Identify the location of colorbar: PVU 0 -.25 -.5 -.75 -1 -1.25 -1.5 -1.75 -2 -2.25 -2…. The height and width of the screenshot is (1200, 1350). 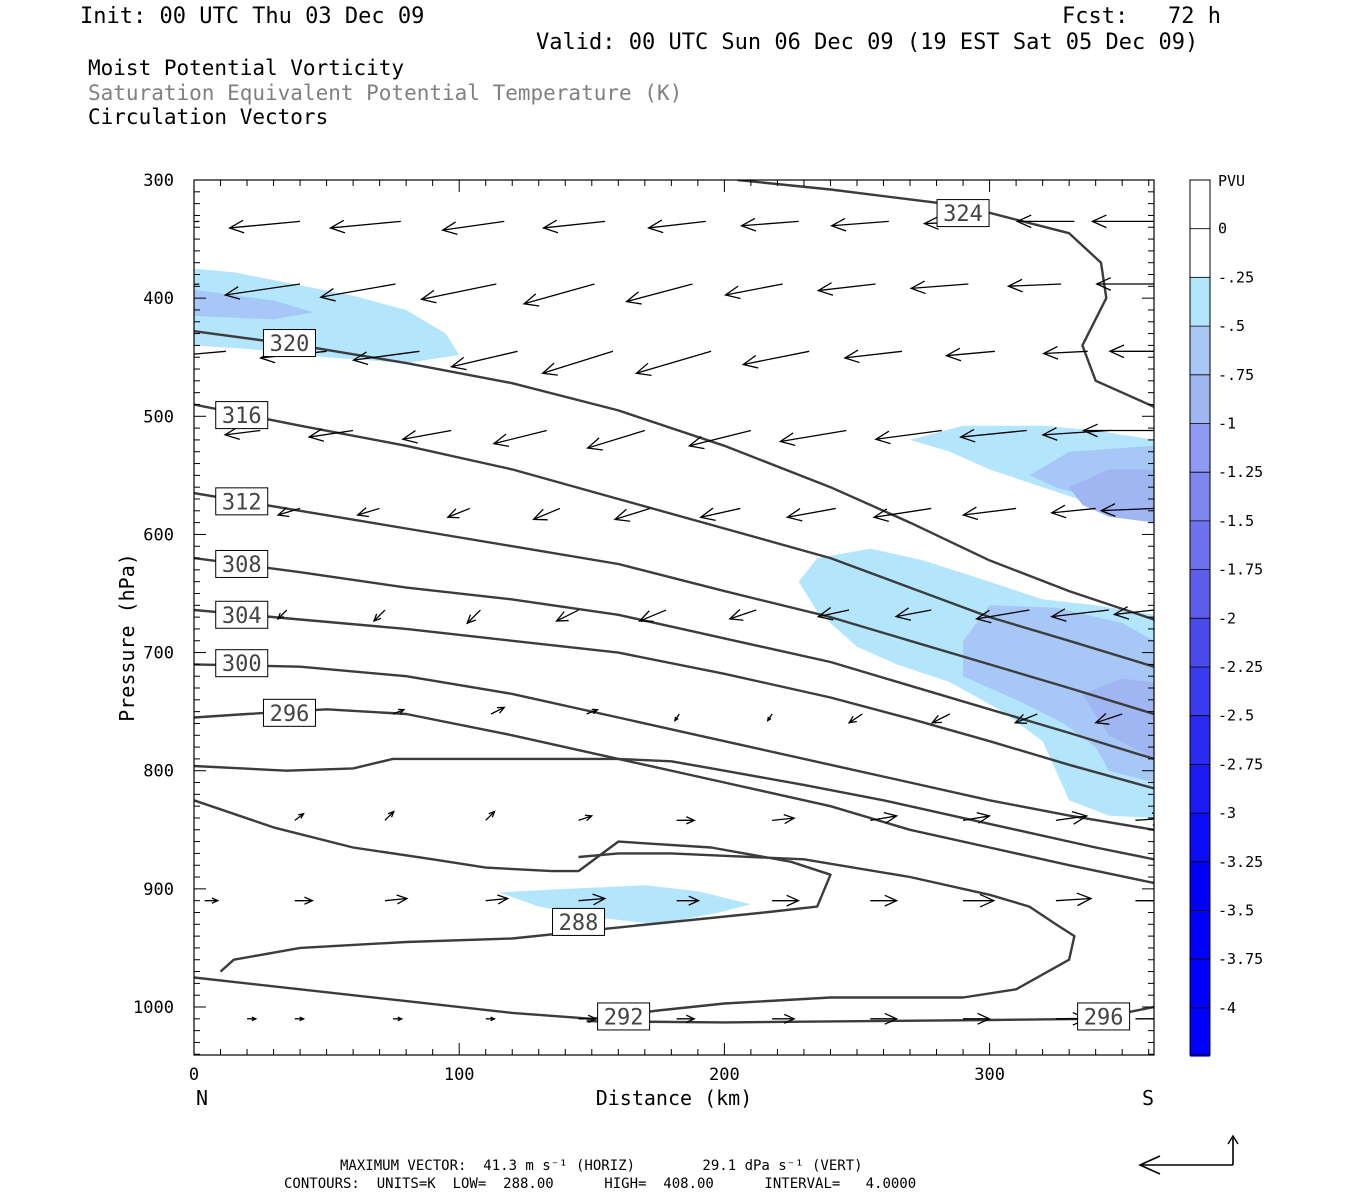
(1226, 614).